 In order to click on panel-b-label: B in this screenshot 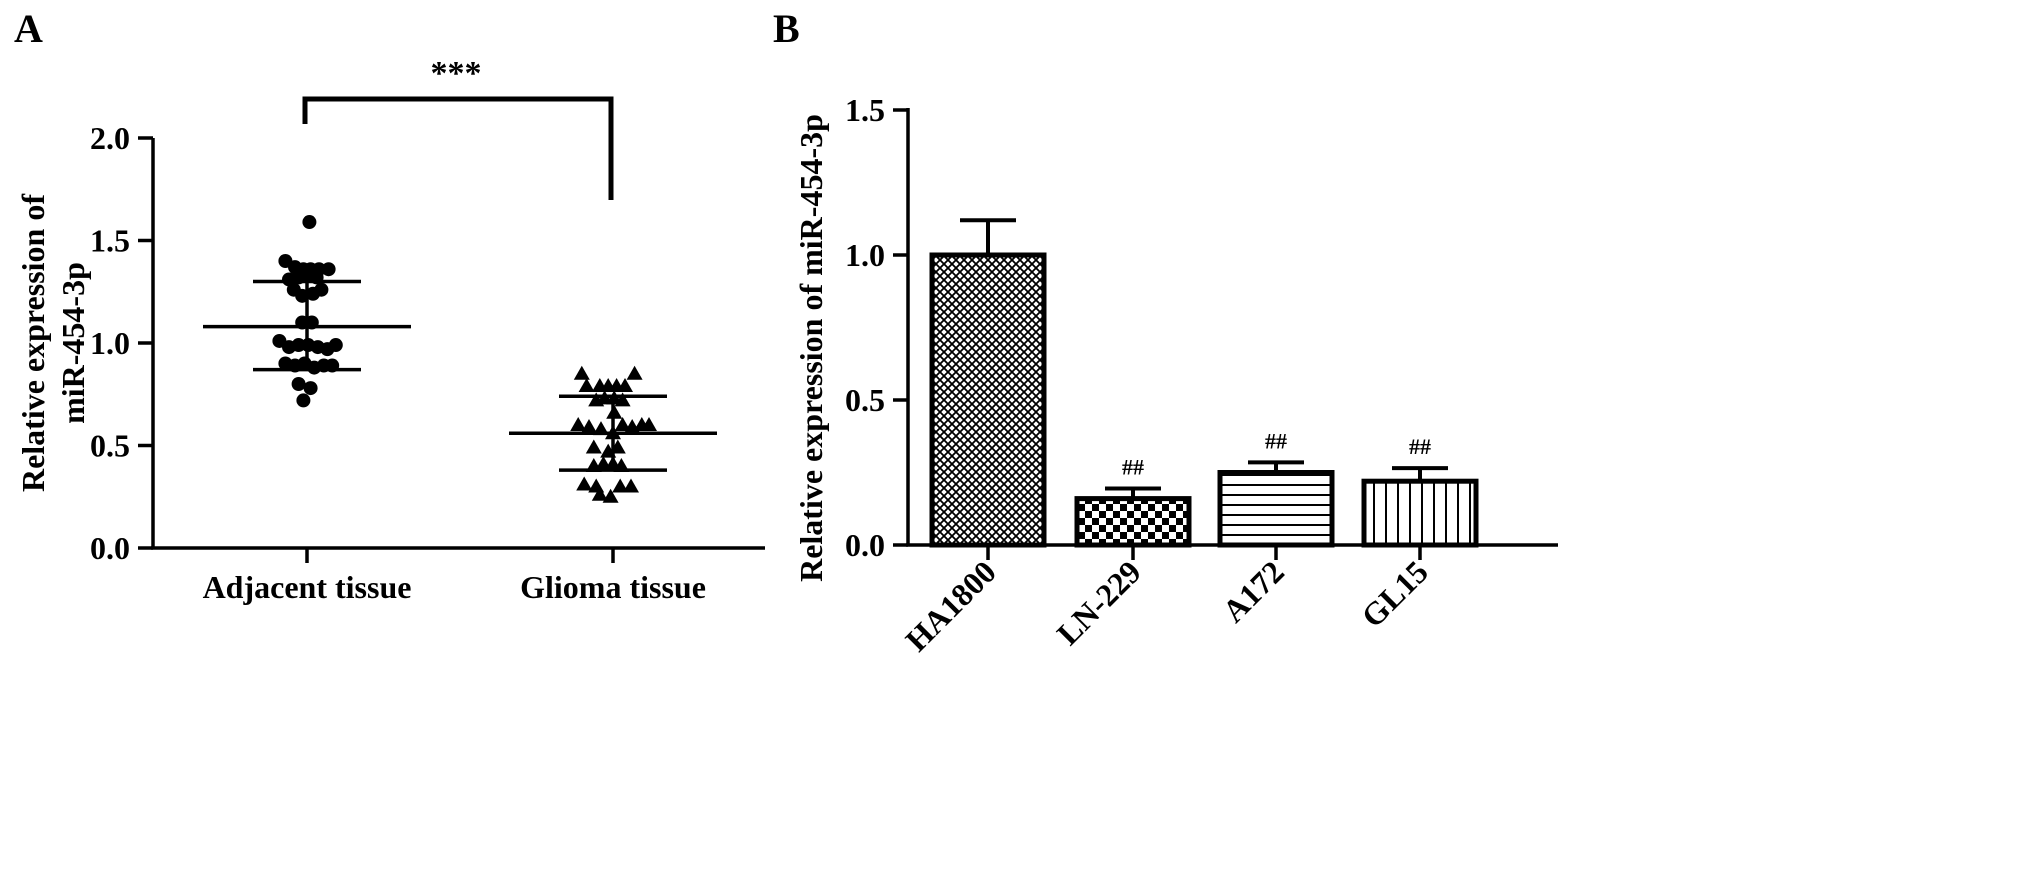, I will do `click(786, 28)`.